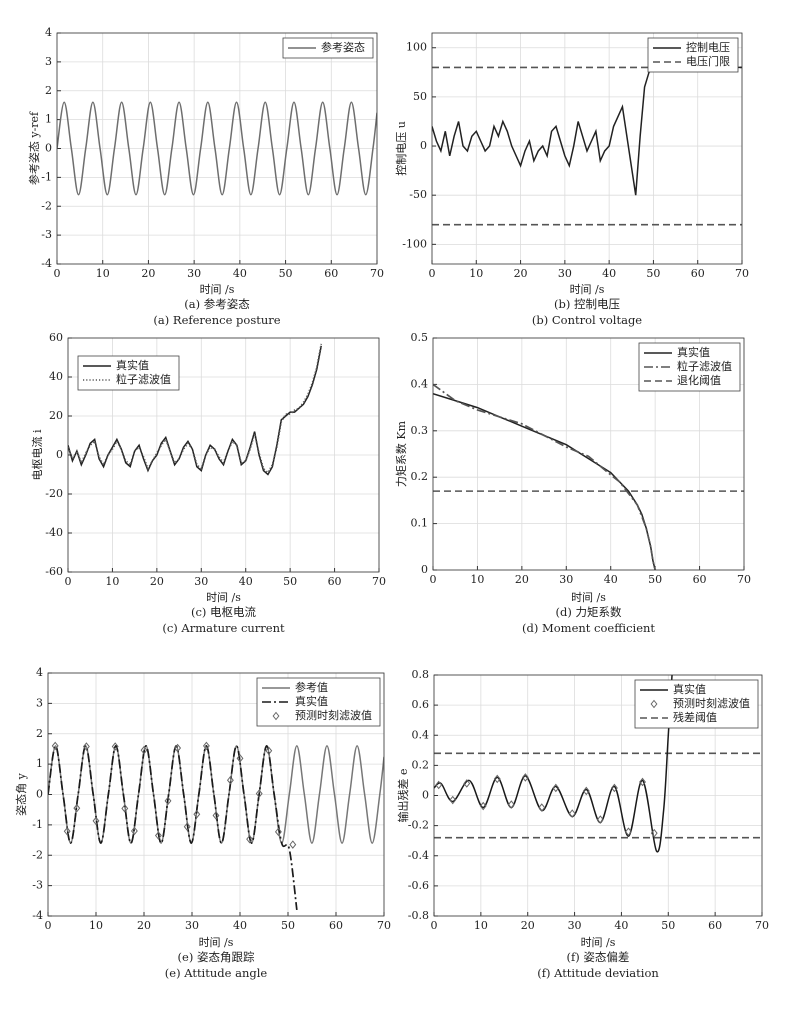 This screenshot has width=788, height=1009. Describe the element at coordinates (588, 628) in the screenshot. I see `caption-en: (d) Moment coefficient` at that location.